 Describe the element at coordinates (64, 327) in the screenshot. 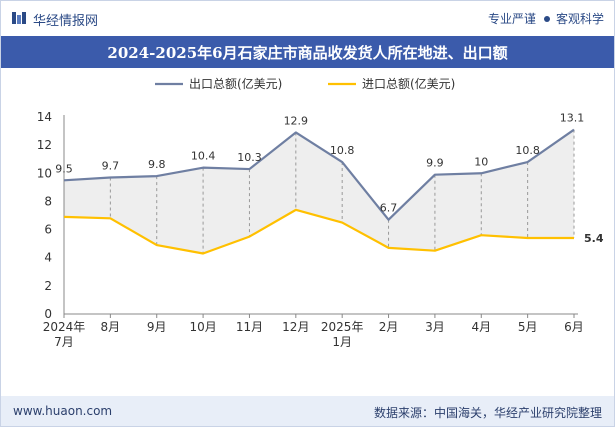

I see `x-tick-label: 2024年` at that location.